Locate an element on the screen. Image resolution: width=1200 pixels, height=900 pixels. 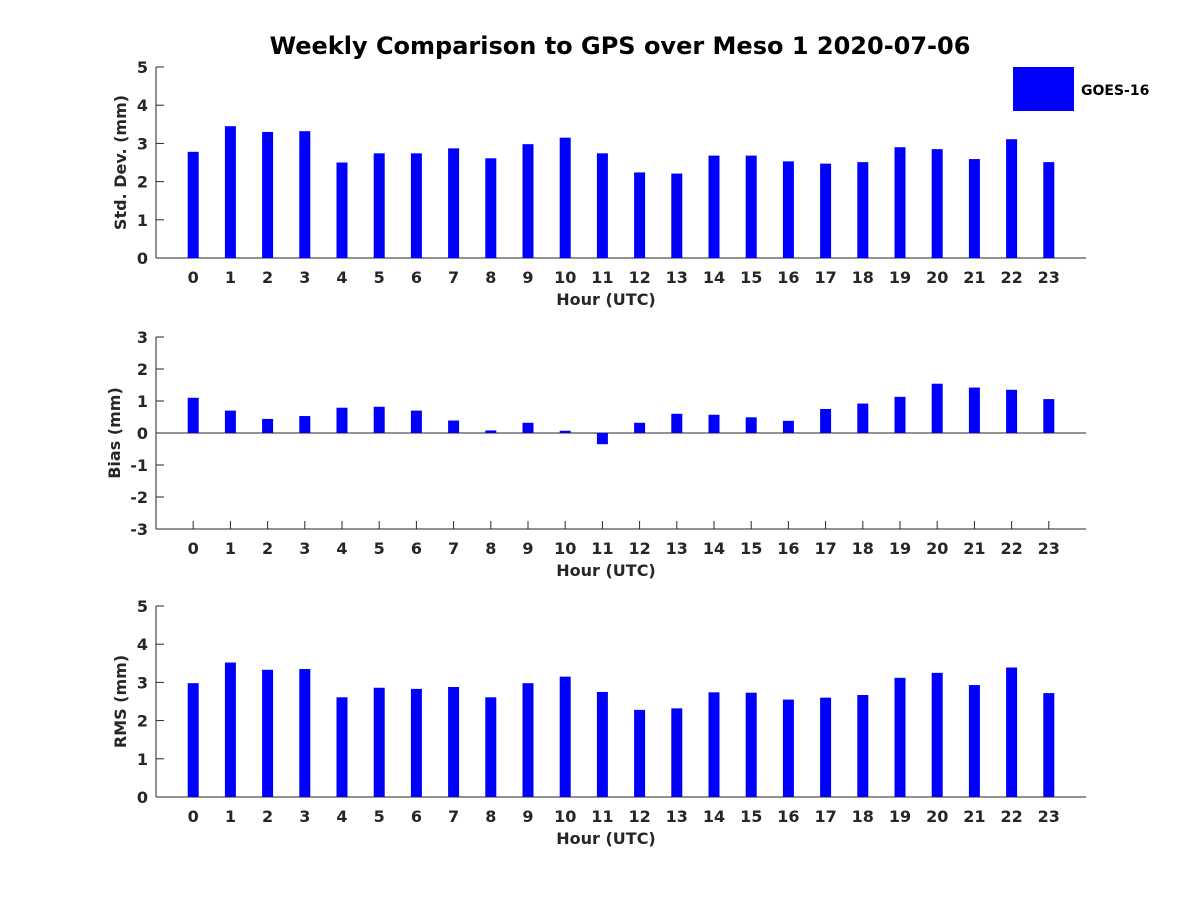
legend: GOES-16 is located at coordinates (1081, 89).